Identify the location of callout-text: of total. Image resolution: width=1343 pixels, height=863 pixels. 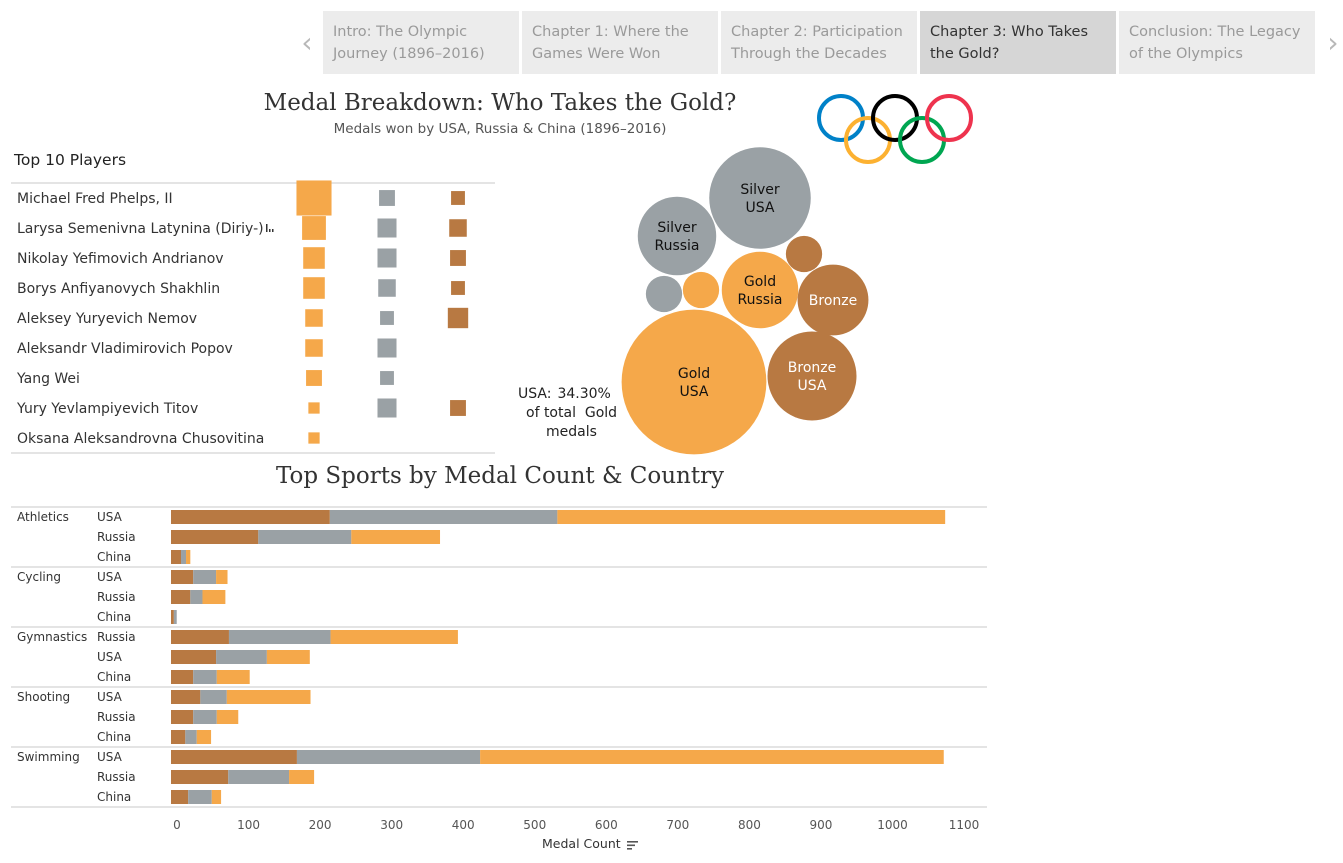
(551, 413).